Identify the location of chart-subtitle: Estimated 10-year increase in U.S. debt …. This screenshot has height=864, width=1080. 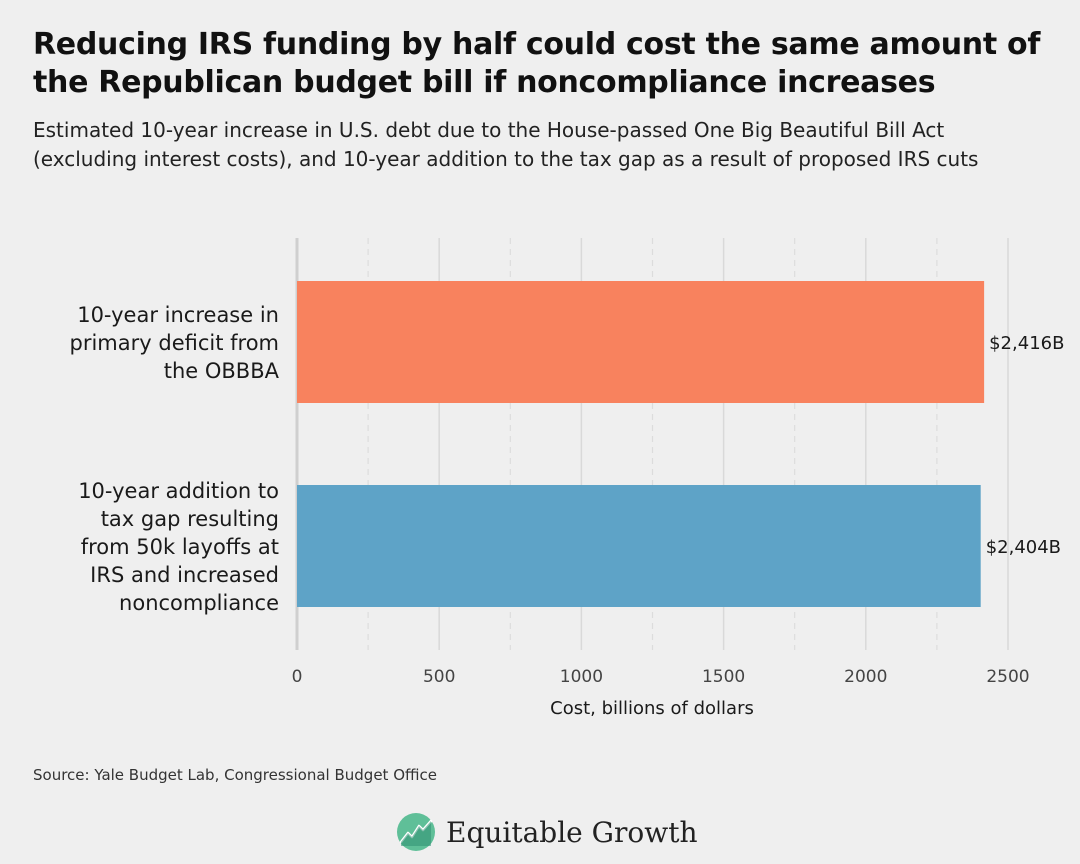
(506, 144).